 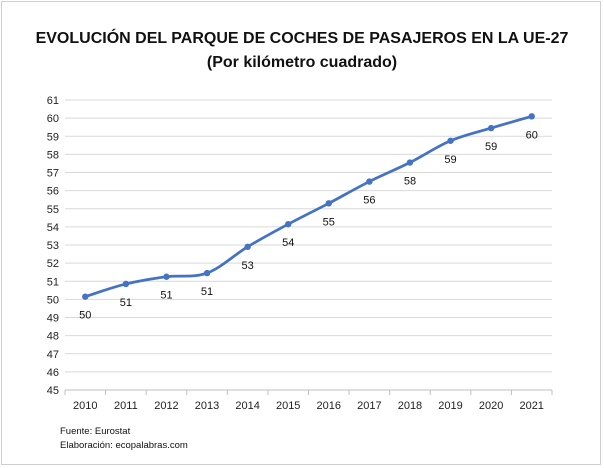 What do you see at coordinates (288, 406) in the screenshot?
I see `x-tick-label: 2015` at bounding box center [288, 406].